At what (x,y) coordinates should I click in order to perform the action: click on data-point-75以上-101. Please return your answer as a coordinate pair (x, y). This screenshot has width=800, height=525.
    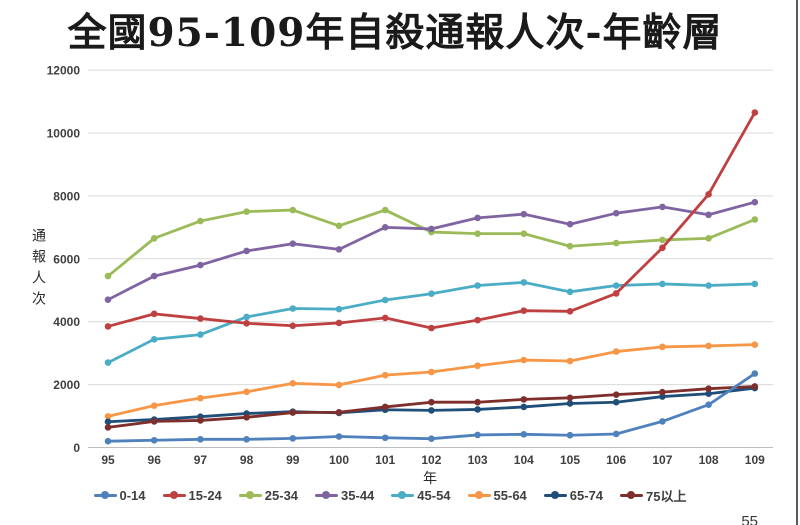
    Looking at the image, I should click on (385, 407).